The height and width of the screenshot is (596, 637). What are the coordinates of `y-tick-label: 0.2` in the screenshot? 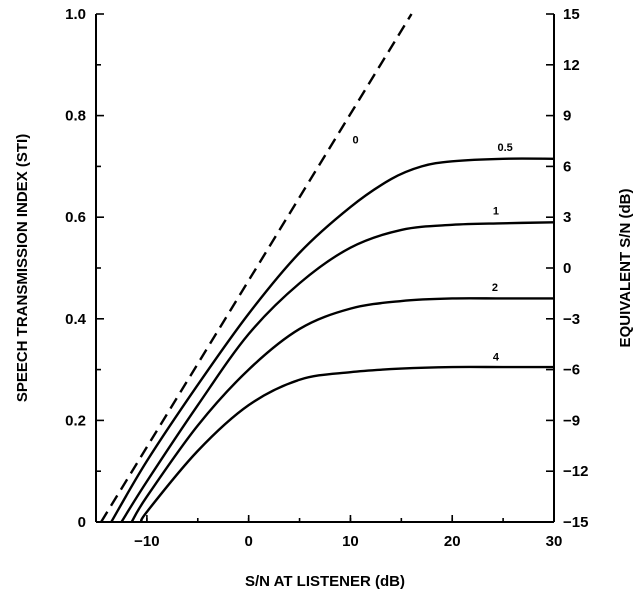 It's located at (75, 420).